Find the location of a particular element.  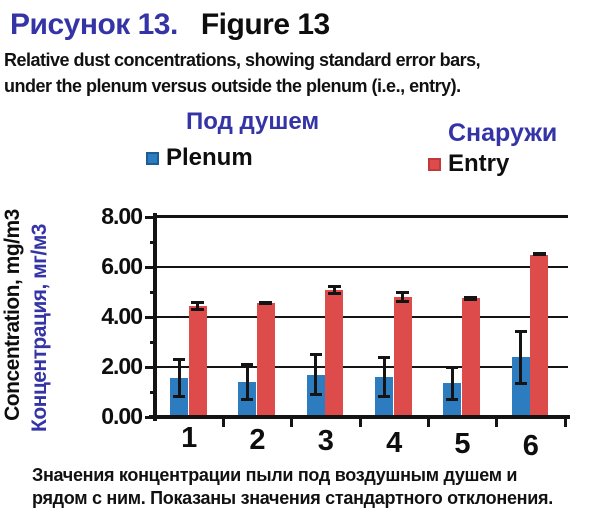

y-tick-mark-4.00 is located at coordinates (150, 317).